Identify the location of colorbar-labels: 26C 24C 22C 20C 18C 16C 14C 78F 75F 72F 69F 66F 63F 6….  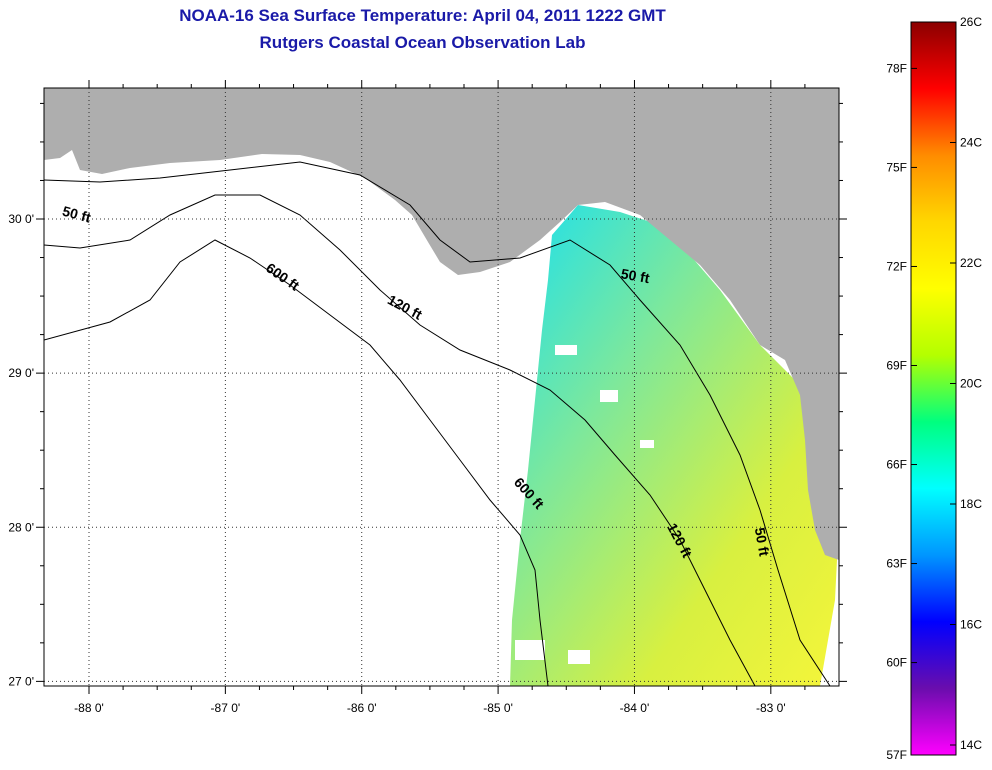
(934, 388).